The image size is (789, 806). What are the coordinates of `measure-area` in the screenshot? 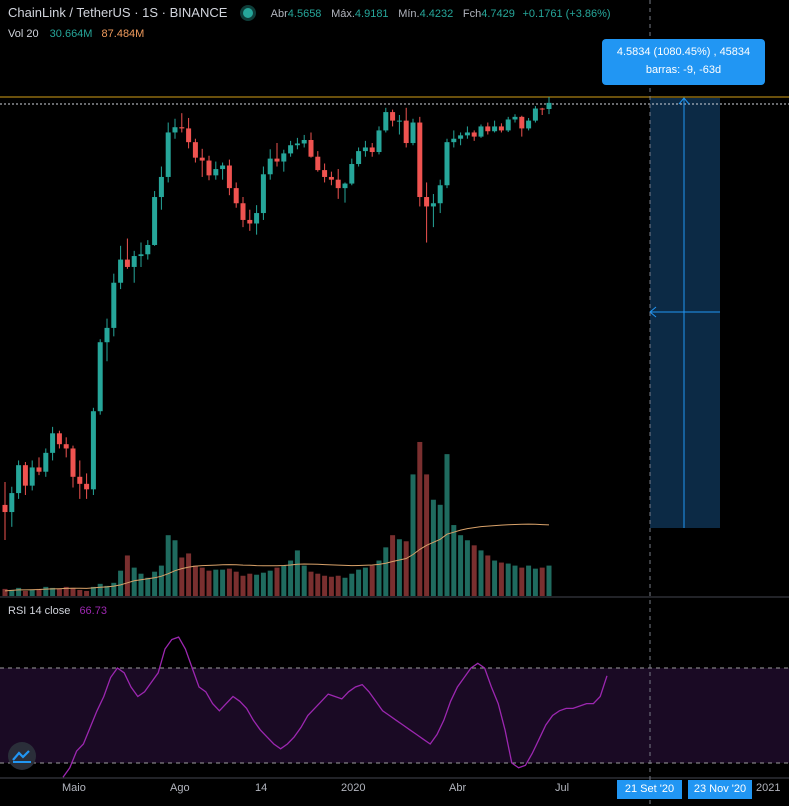 It's located at (685, 313).